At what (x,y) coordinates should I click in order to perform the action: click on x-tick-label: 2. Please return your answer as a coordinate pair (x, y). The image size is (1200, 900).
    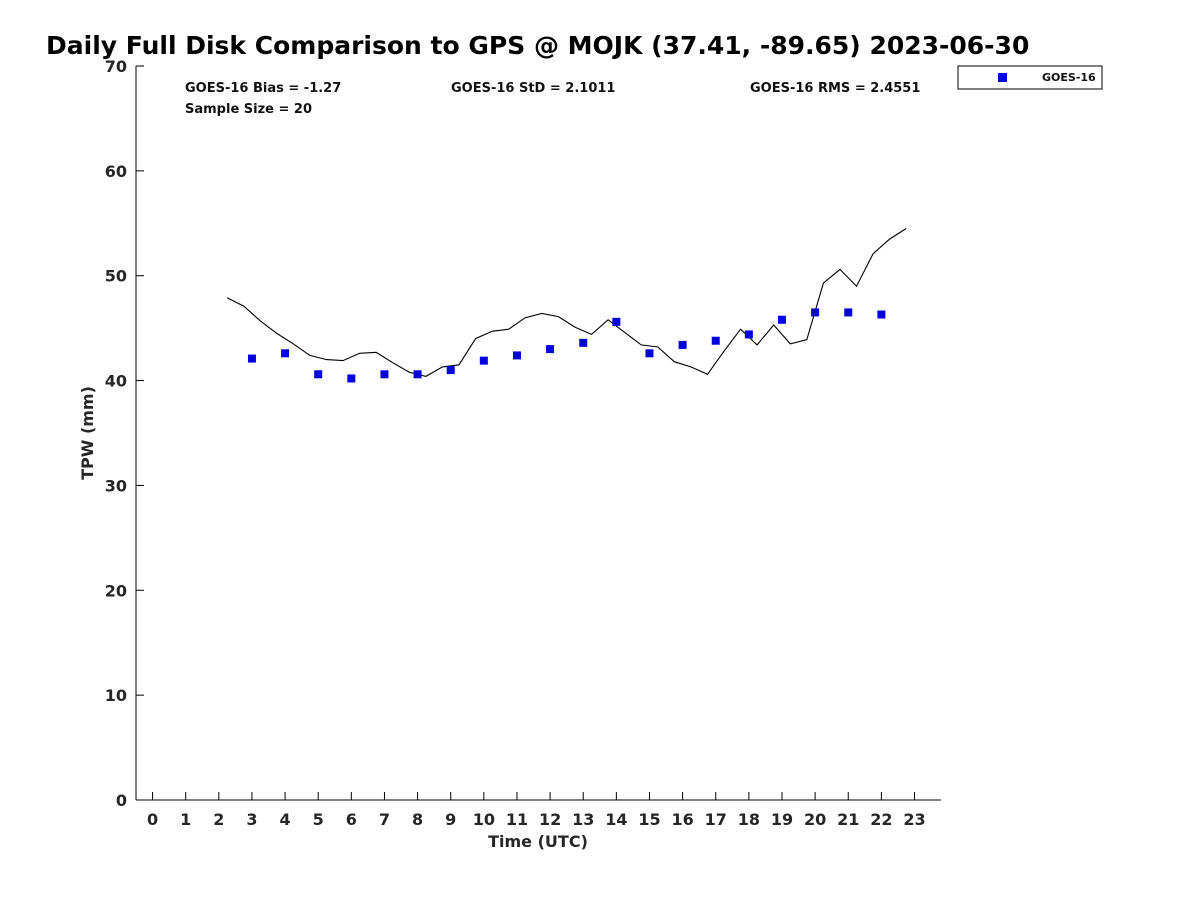
    Looking at the image, I should click on (218, 819).